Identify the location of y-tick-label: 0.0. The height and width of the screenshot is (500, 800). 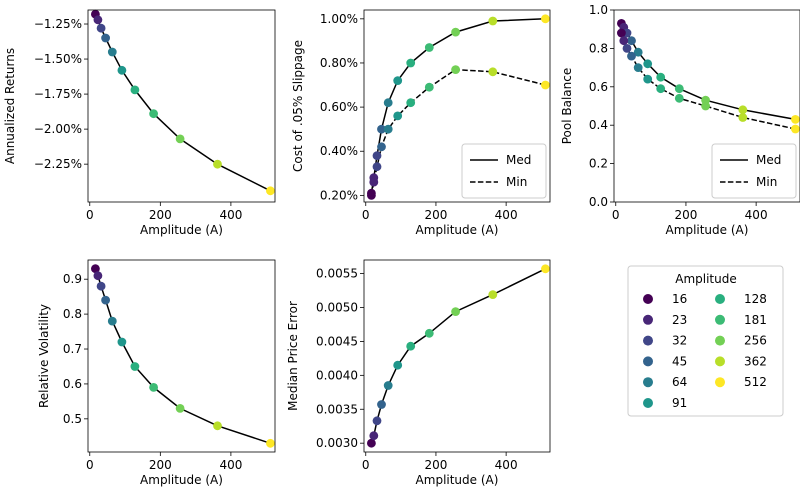
(598, 202).